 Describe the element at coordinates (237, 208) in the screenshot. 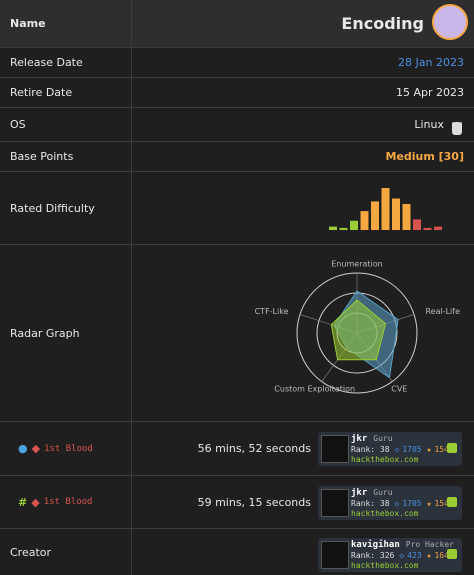

I see `difficulty-row: Rated Difficulty` at that location.